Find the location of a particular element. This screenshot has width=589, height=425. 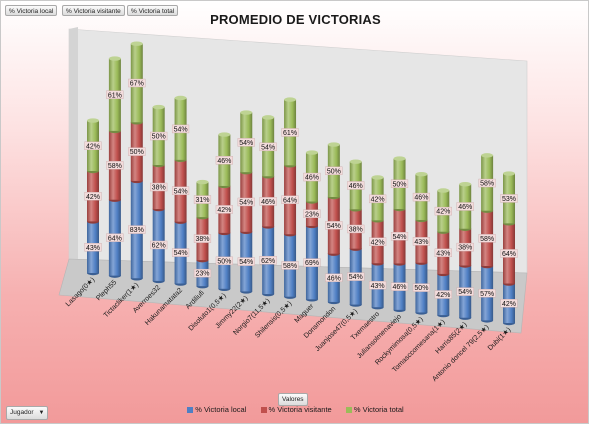

data-label-visitante: 64% is located at coordinates (290, 199).